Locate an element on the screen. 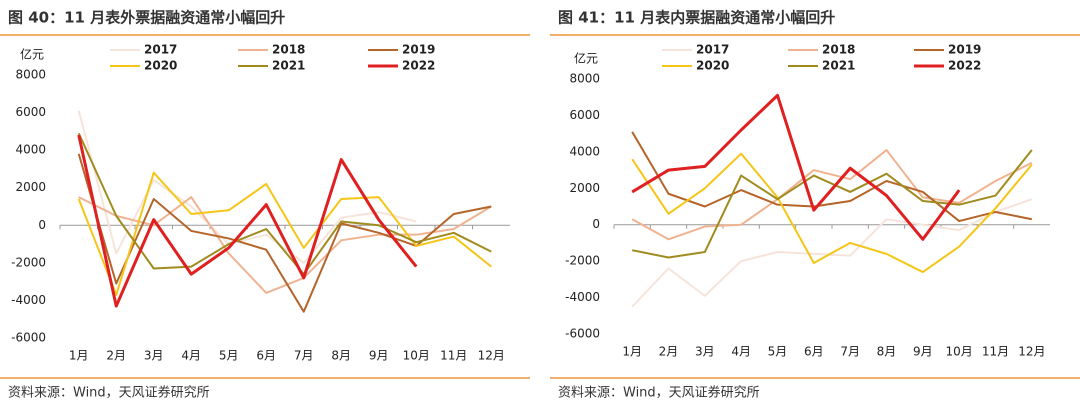 This screenshot has height=411, width=1080. chart-title: 图 40：11 月表外票据融资通常小幅回升 is located at coordinates (146, 18).